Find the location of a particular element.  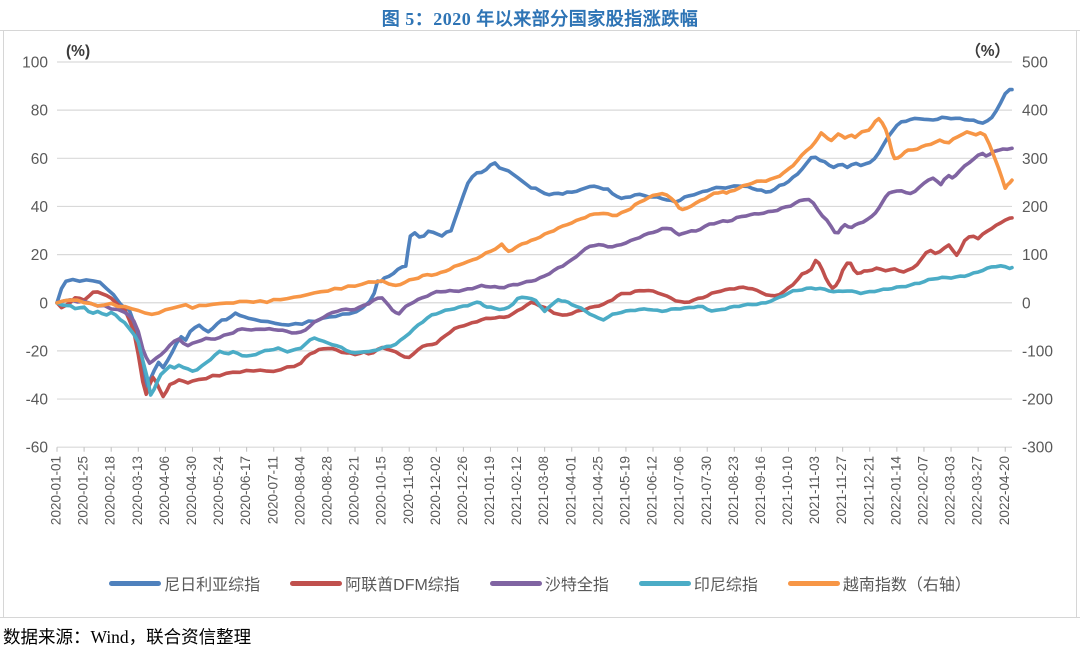

x-axis-tick-label: 2020-08-28 is located at coordinates (326, 490).